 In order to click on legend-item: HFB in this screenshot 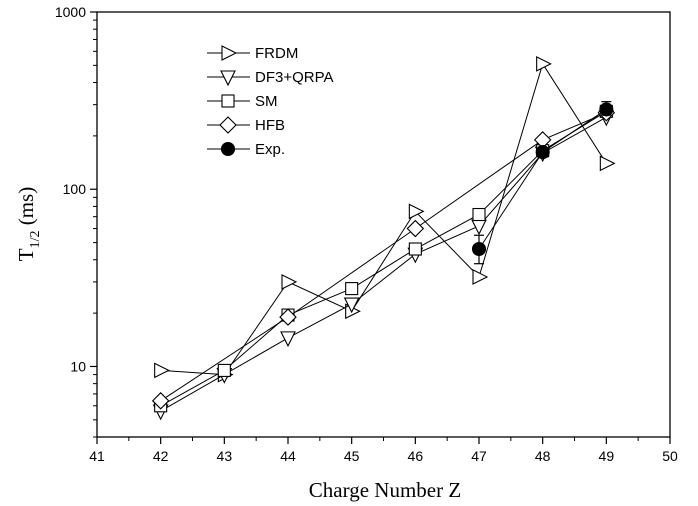, I will do `click(246, 125)`.